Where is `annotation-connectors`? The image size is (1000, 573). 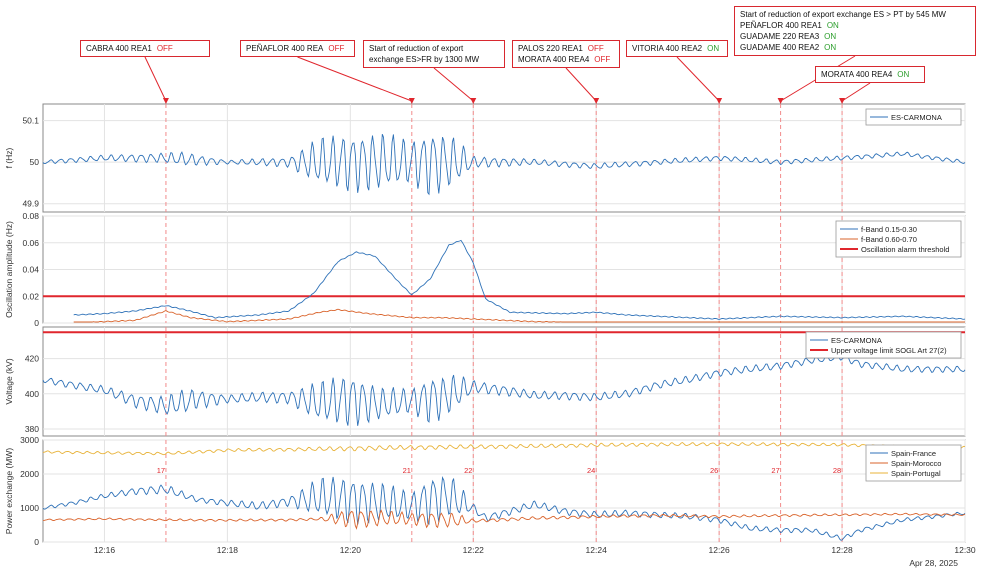 annotation-connectors is located at coordinates (507, 79).